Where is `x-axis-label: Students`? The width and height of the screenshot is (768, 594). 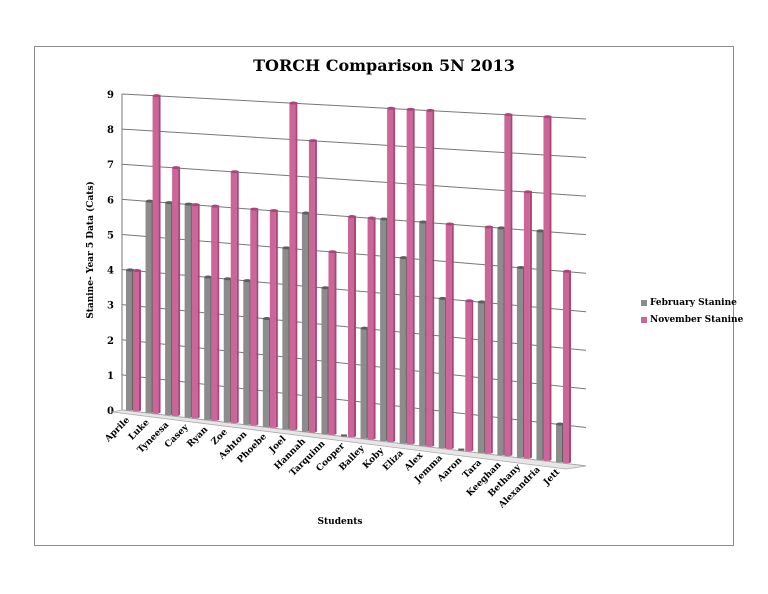 x-axis-label: Students is located at coordinates (340, 522).